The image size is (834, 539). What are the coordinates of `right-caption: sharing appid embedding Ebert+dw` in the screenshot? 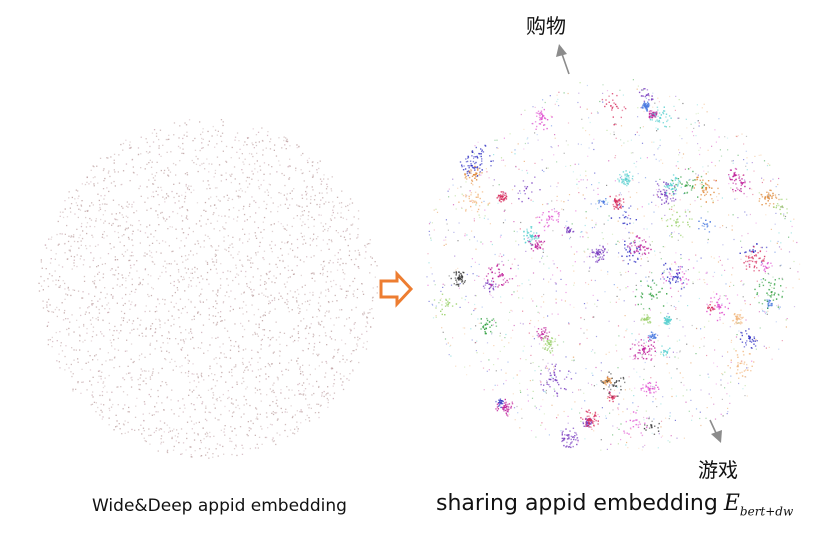 It's located at (614, 504).